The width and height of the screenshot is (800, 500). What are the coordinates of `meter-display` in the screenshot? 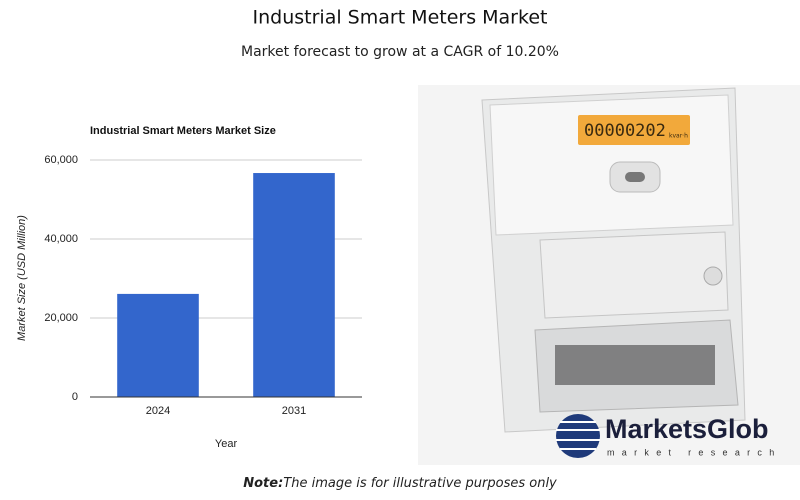 It's located at (634, 130).